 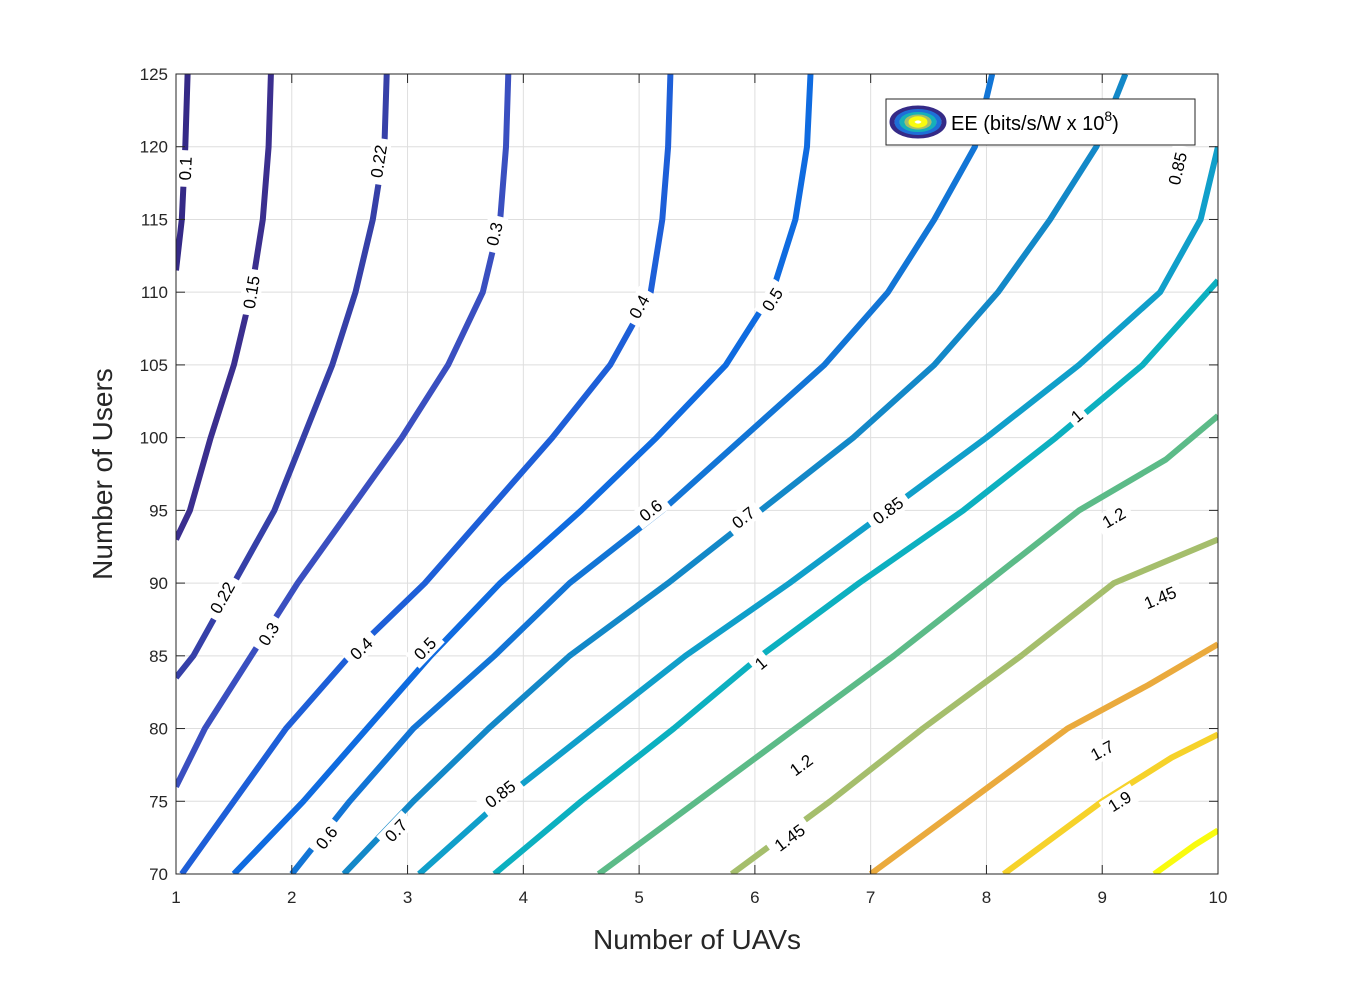 I want to click on x-tick-label: 7, so click(x=870, y=897).